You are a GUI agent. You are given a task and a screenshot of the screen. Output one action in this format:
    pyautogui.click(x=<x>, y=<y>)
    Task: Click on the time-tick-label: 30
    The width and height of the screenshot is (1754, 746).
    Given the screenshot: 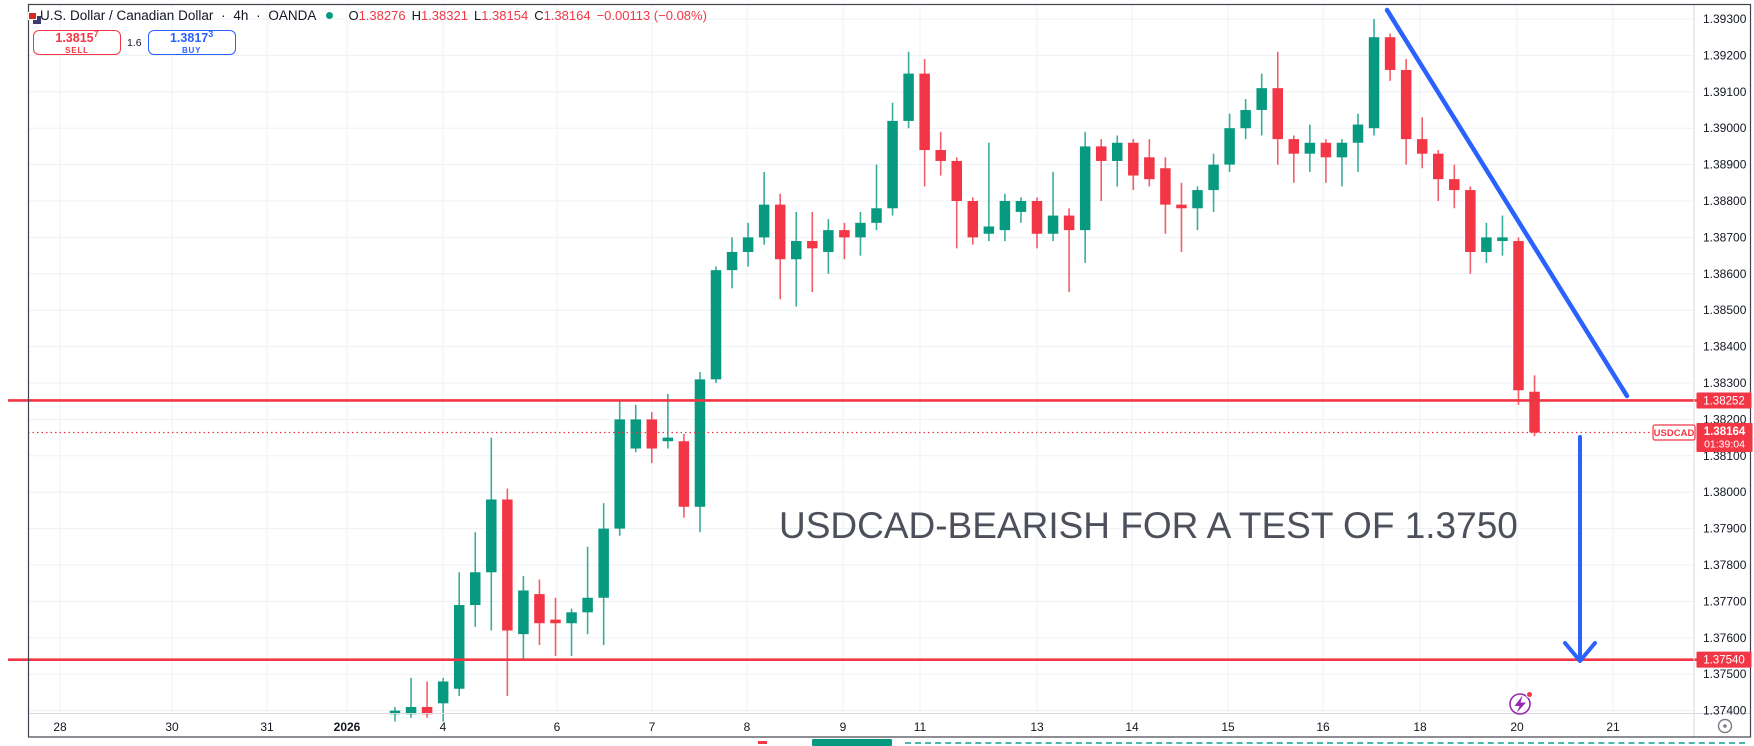 What is the action you would take?
    pyautogui.click(x=172, y=727)
    